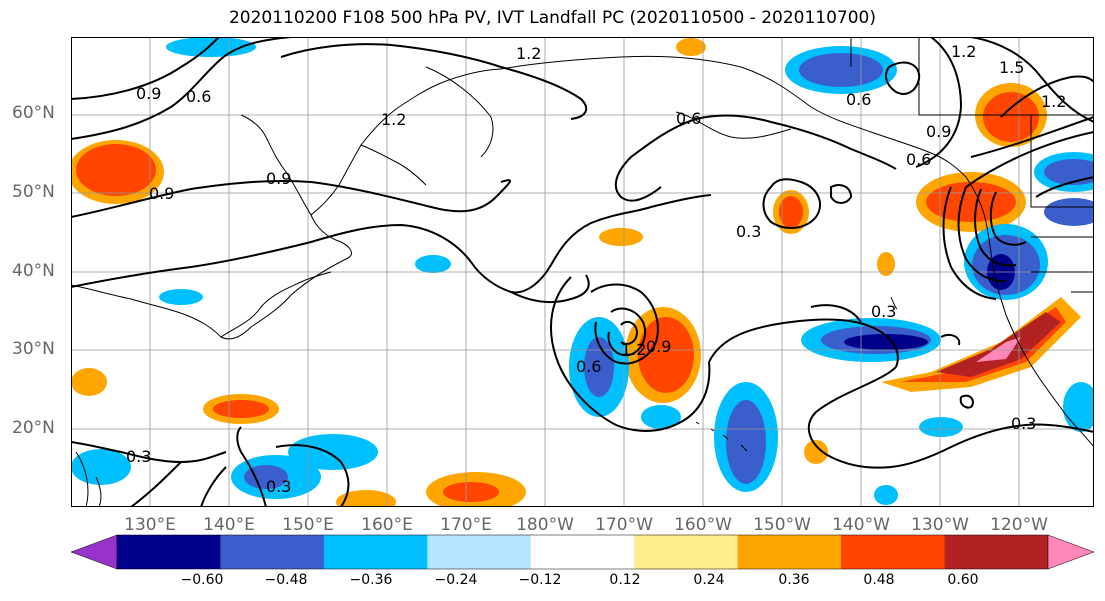  I want to click on colorbar, so click(582, 552).